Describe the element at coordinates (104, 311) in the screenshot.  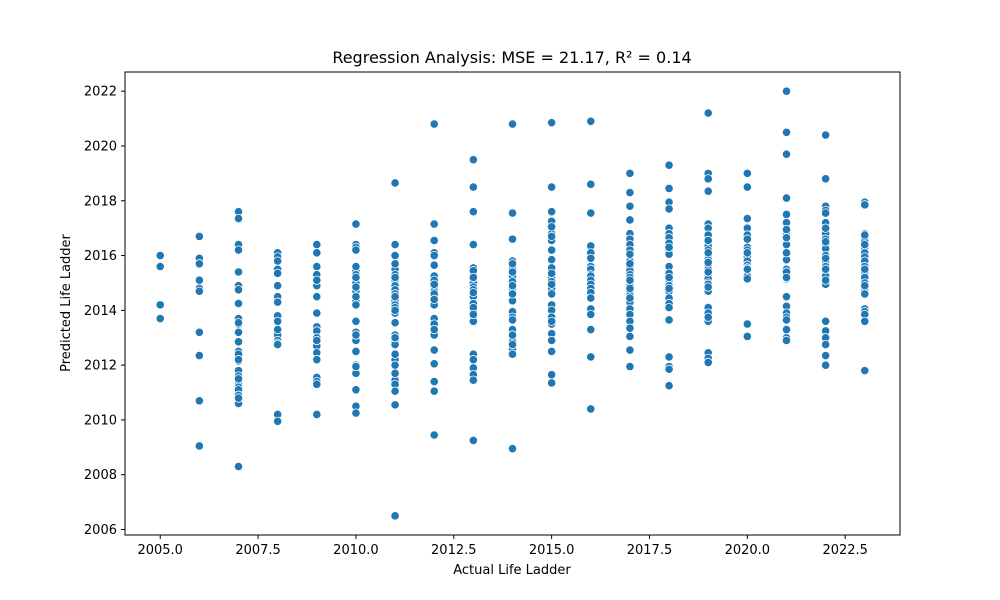
I see `y-axis: 2006 2008 2010 2012 2014 2016 2018 2020 2022` at that location.